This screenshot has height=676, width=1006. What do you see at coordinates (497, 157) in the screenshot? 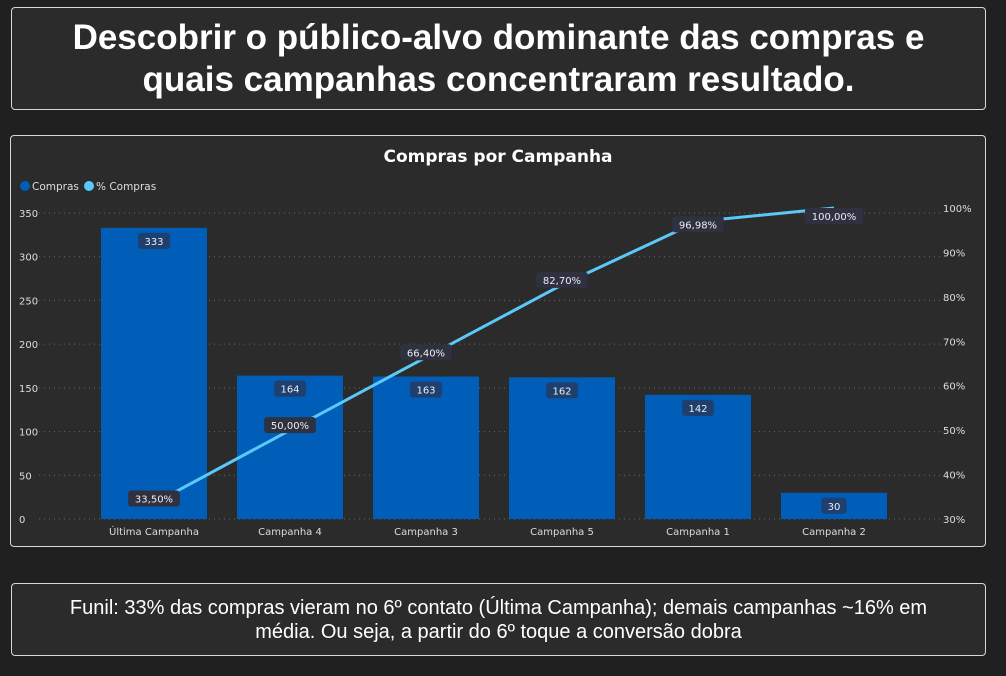
I see `chart-title: Compras por Campanha` at bounding box center [497, 157].